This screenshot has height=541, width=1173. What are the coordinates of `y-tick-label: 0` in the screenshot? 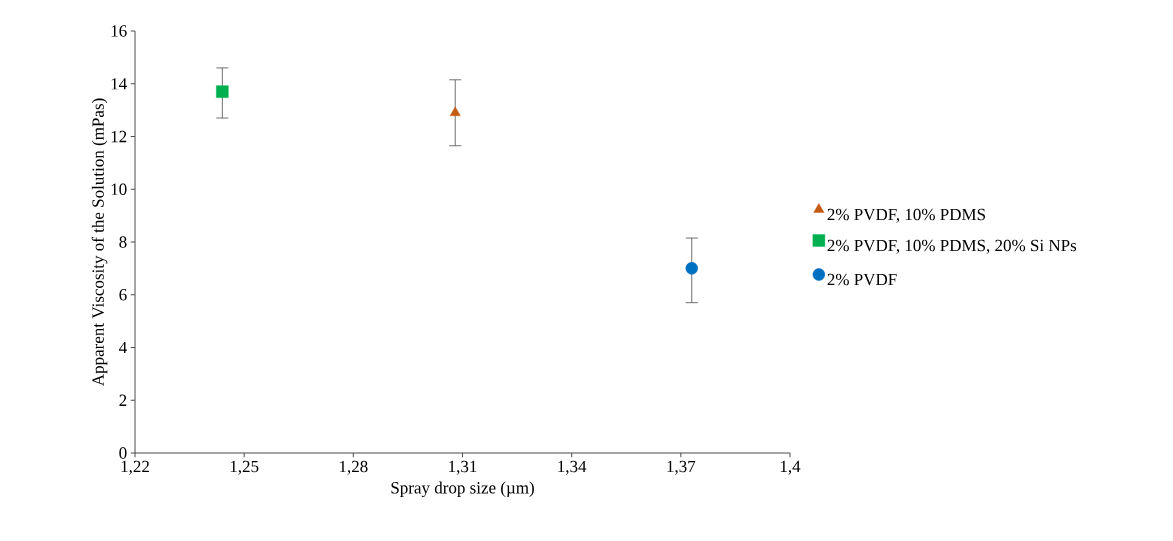 It's located at (123, 453).